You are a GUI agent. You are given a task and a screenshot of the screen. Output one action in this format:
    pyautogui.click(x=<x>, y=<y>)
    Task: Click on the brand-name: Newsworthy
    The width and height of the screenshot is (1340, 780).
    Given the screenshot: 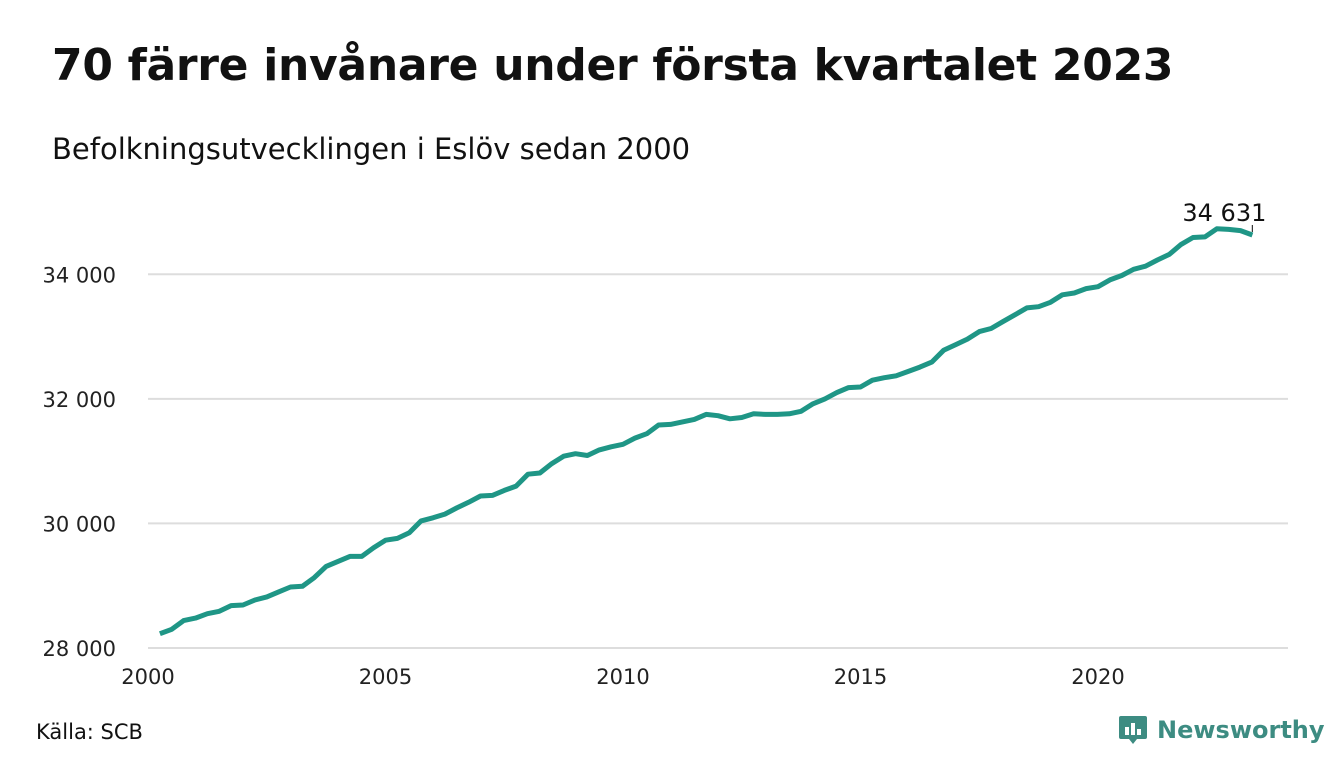 What is the action you would take?
    pyautogui.click(x=1241, y=730)
    